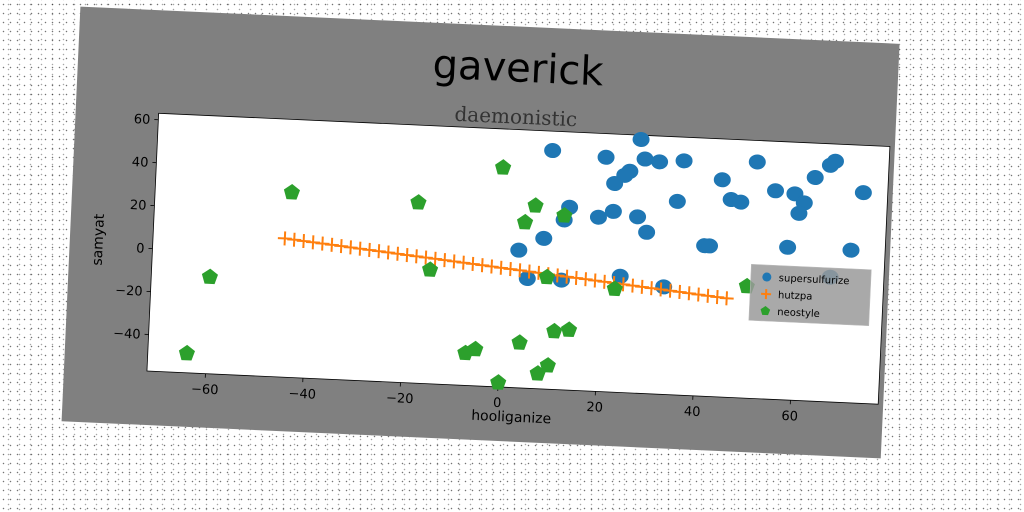 The width and height of the screenshot is (1024, 512). I want to click on y-tick-label: 60, so click(141, 120).